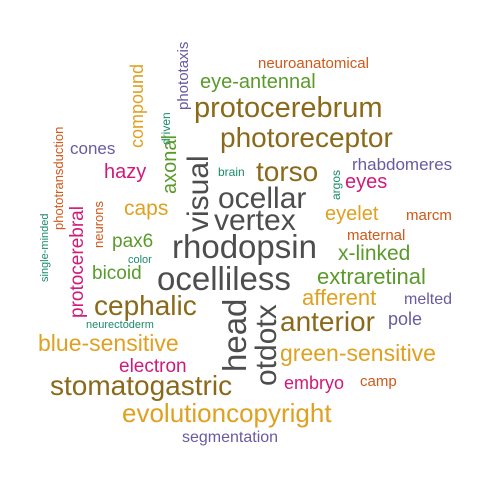 The height and width of the screenshot is (500, 500). Describe the element at coordinates (198, 193) in the screenshot. I see `word-visual: visual` at that location.